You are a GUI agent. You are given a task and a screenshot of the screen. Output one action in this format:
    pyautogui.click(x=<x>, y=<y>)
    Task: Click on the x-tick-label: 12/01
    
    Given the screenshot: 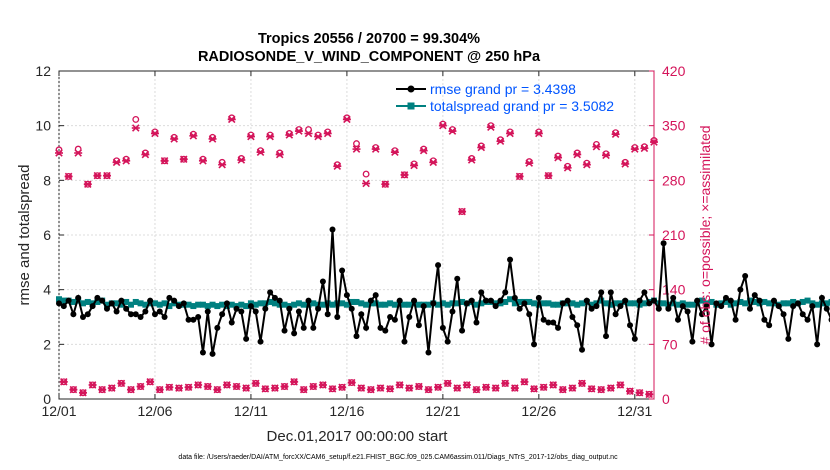 What is the action you would take?
    pyautogui.click(x=58, y=411)
    